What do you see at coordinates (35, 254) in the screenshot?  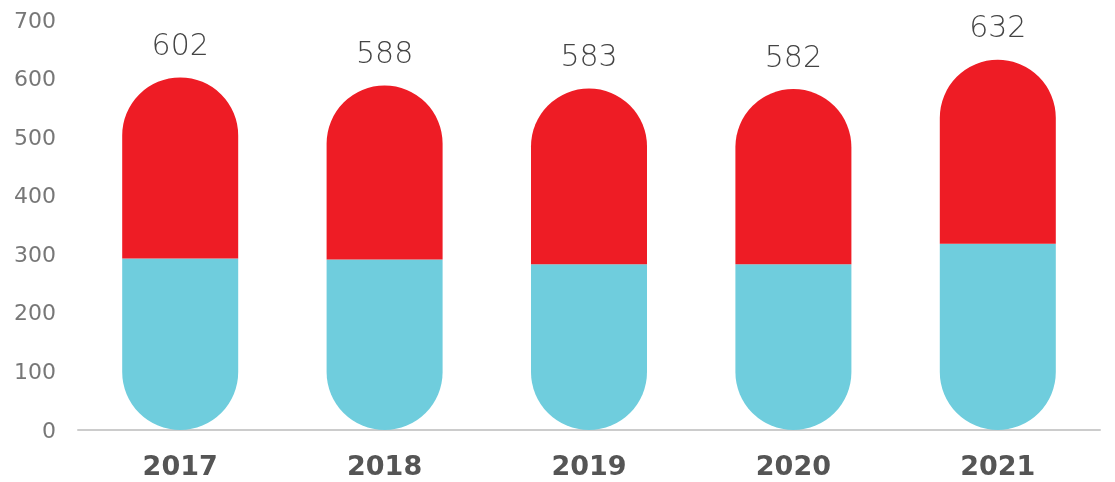 I see `y-tick-label: 300` at bounding box center [35, 254].